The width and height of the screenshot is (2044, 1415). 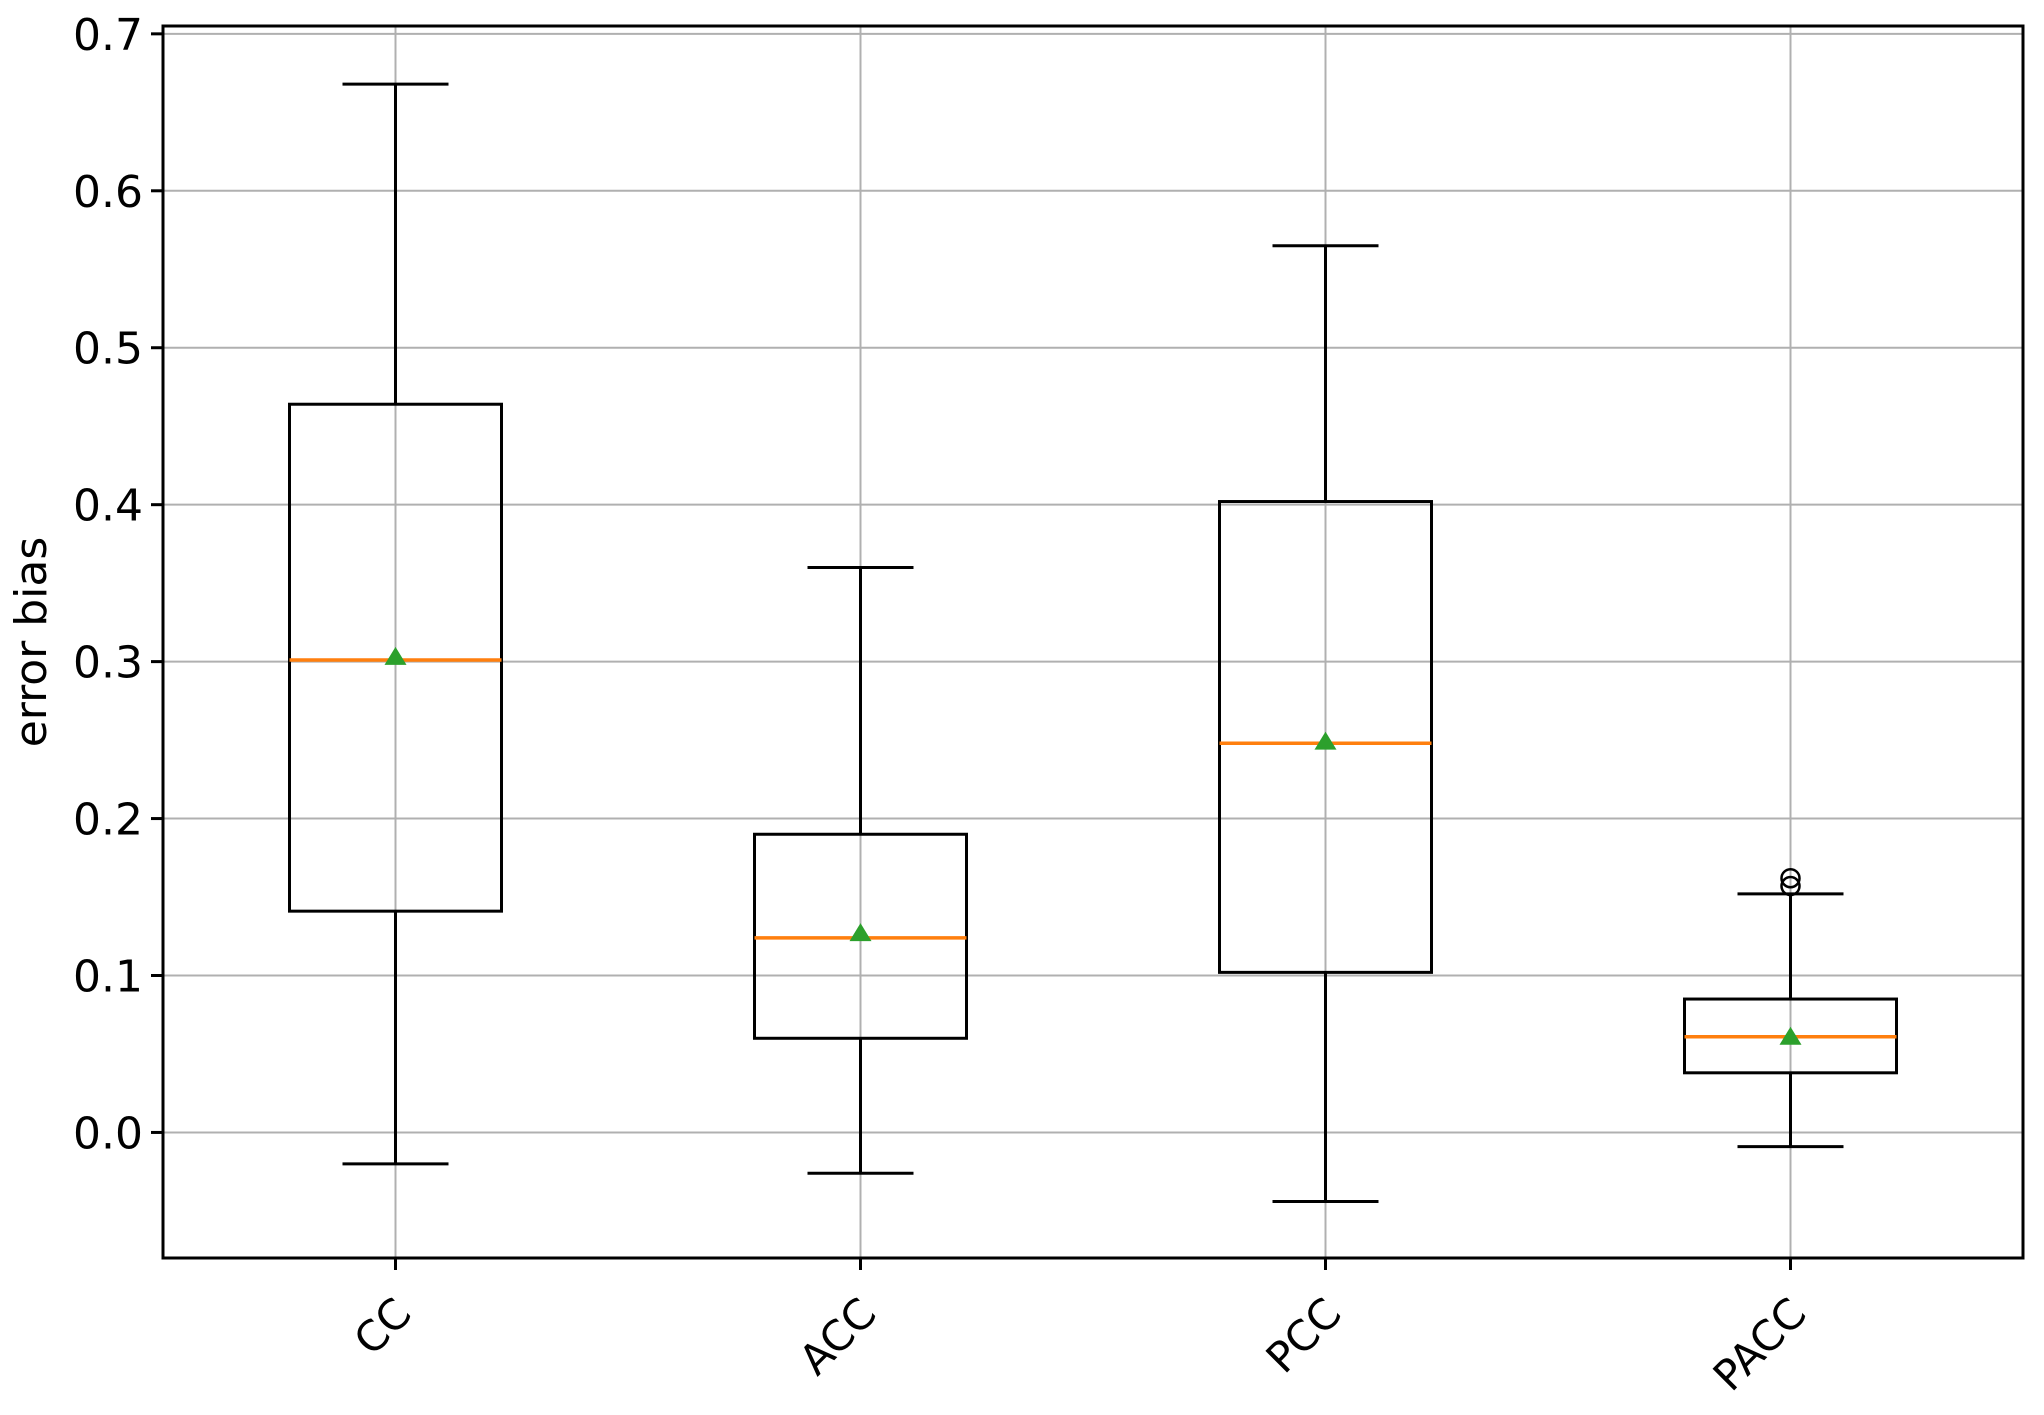 What do you see at coordinates (118, 584) in the screenshot?
I see `y-axis-ticks: 0.0 0.1 0.2 0.3 0.4 0.5 0.6 0.7` at bounding box center [118, 584].